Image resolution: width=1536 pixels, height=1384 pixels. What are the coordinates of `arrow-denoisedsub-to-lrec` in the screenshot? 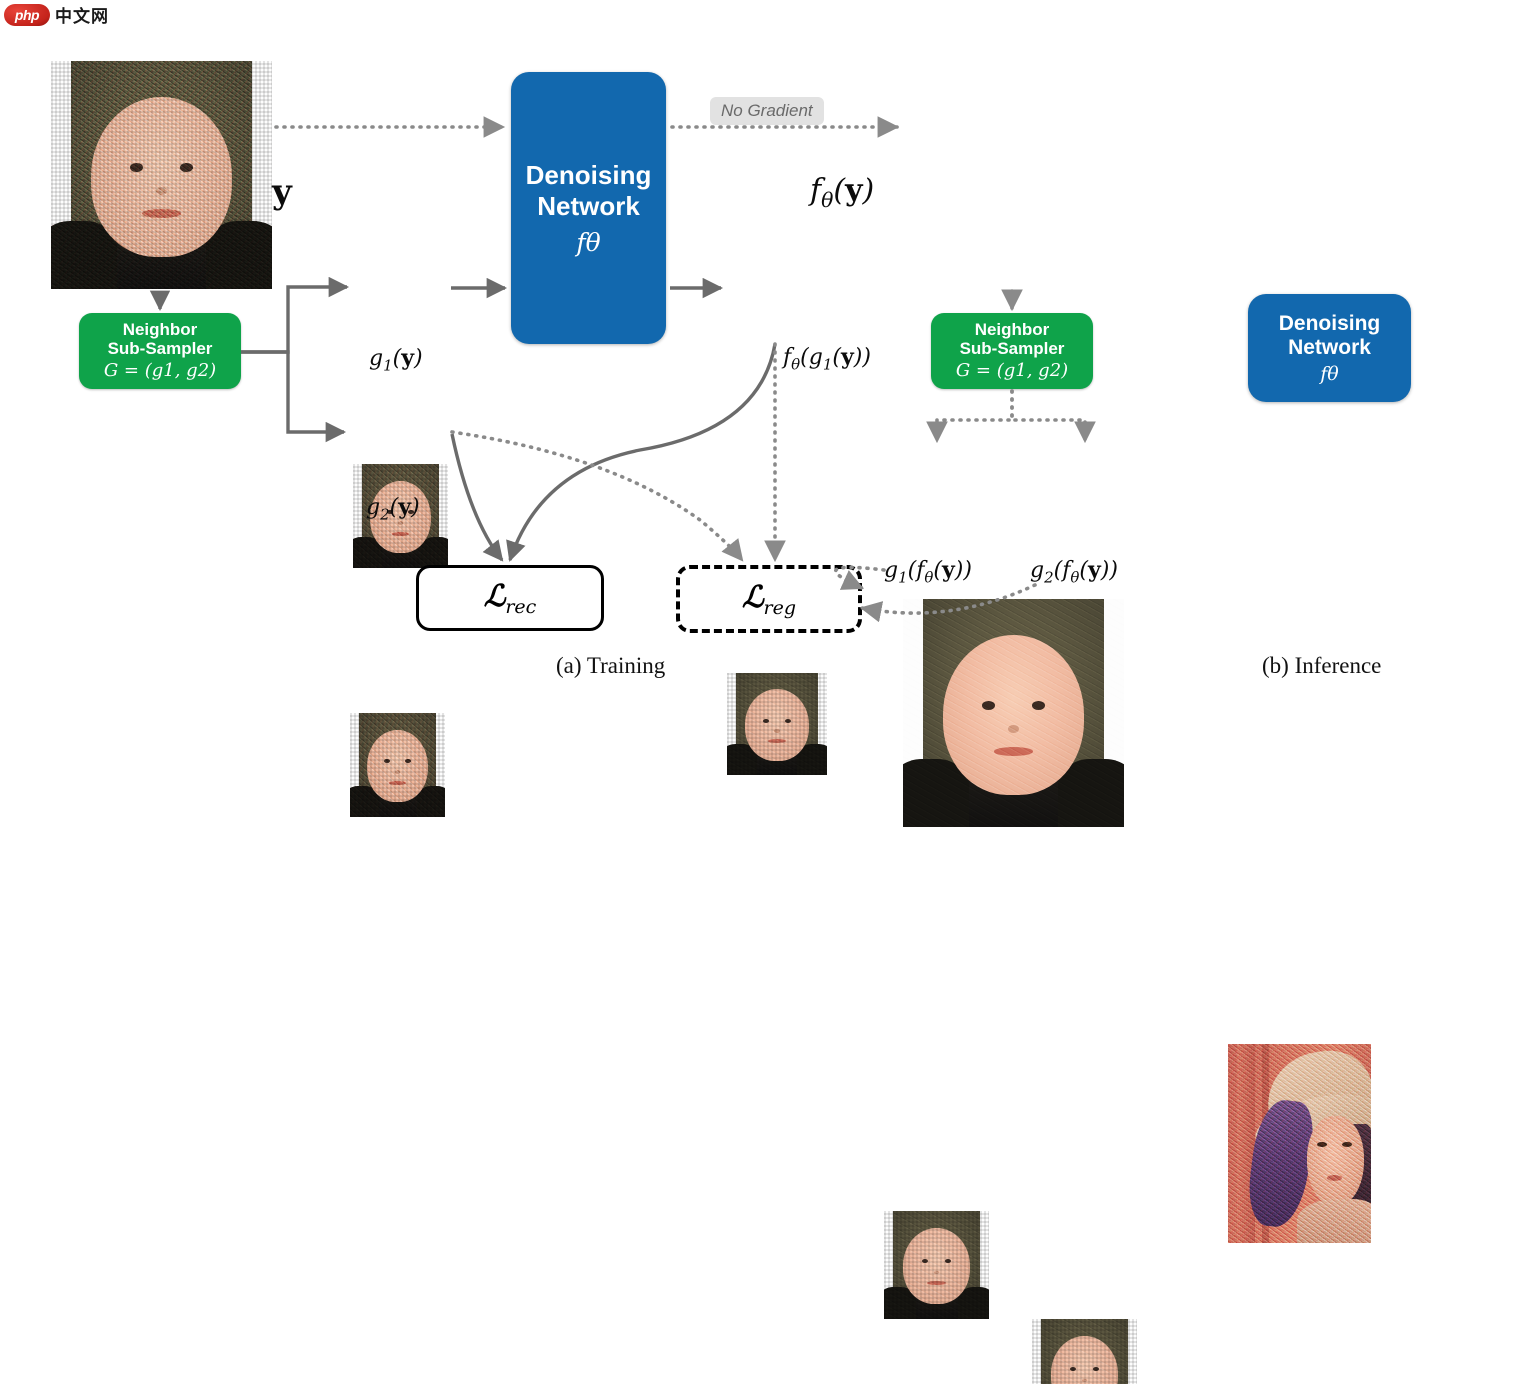 It's located at (641, 452).